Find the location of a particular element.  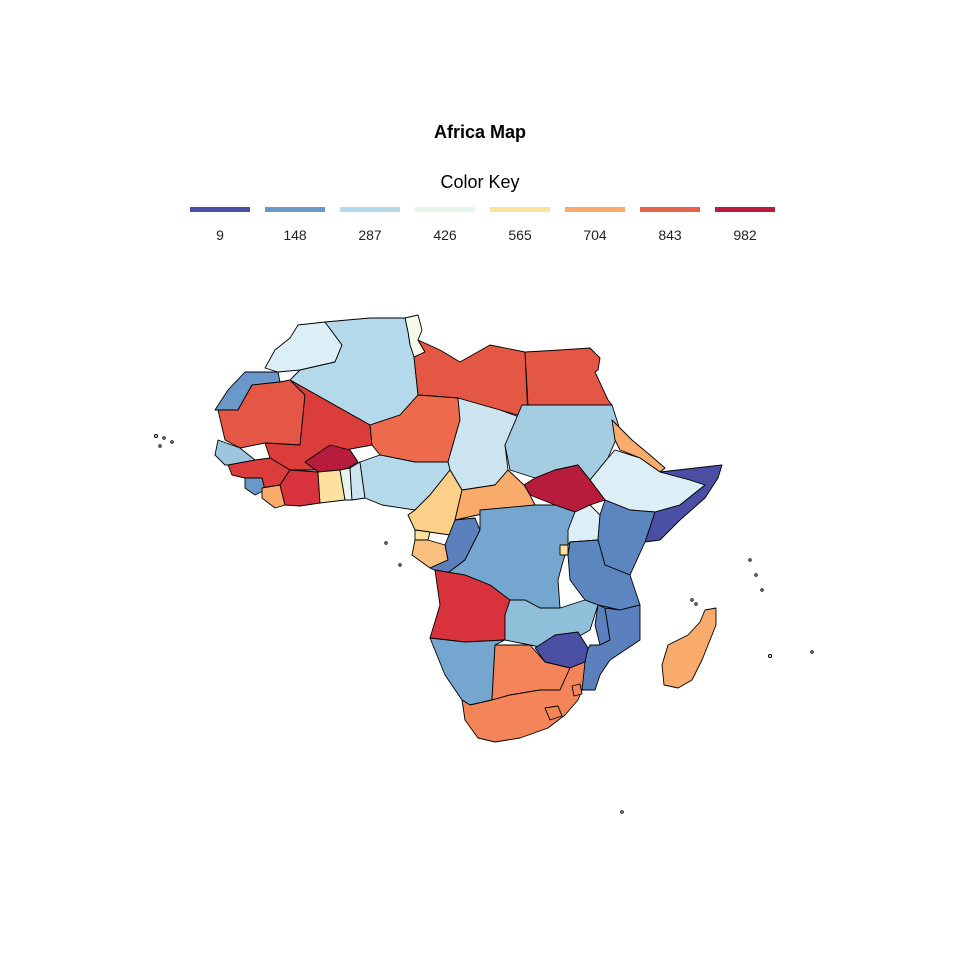

country-lesotho is located at coordinates (553, 713).